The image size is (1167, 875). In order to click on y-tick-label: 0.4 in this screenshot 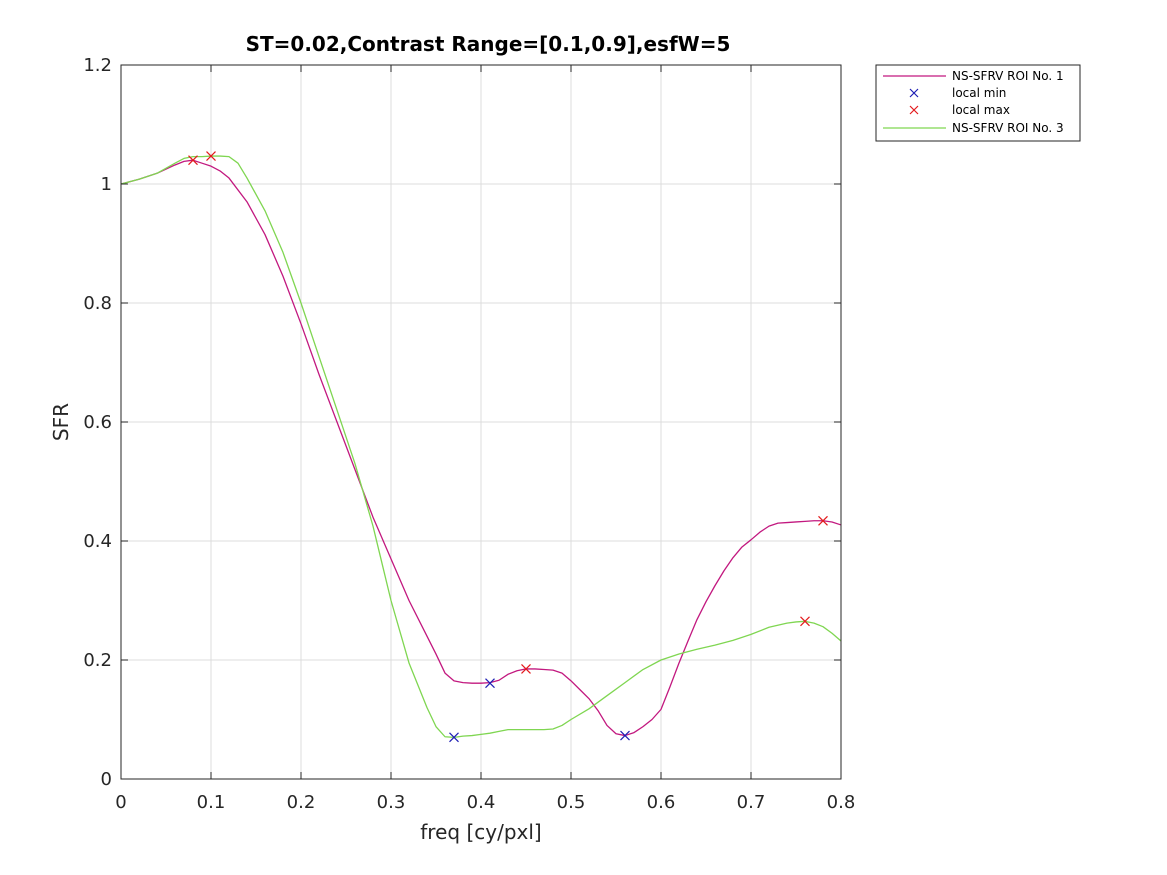, I will do `click(97, 541)`.